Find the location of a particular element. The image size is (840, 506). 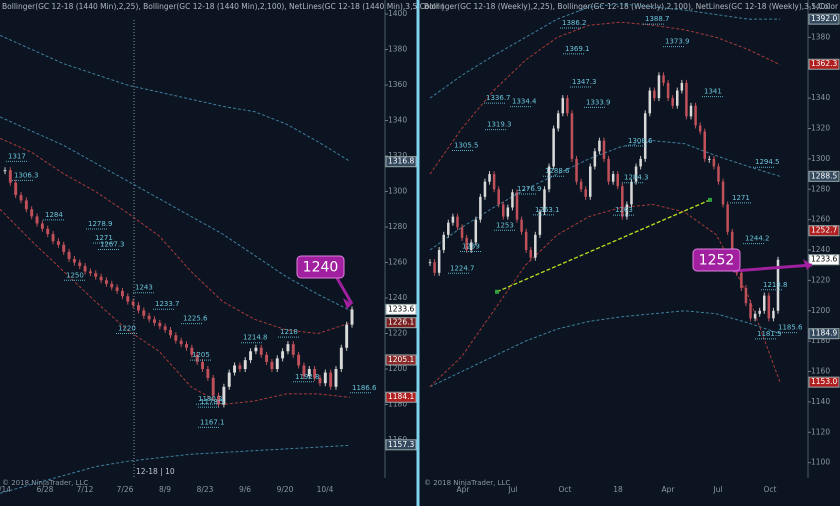

price-tag-label: 1226.1 is located at coordinates (401, 322).